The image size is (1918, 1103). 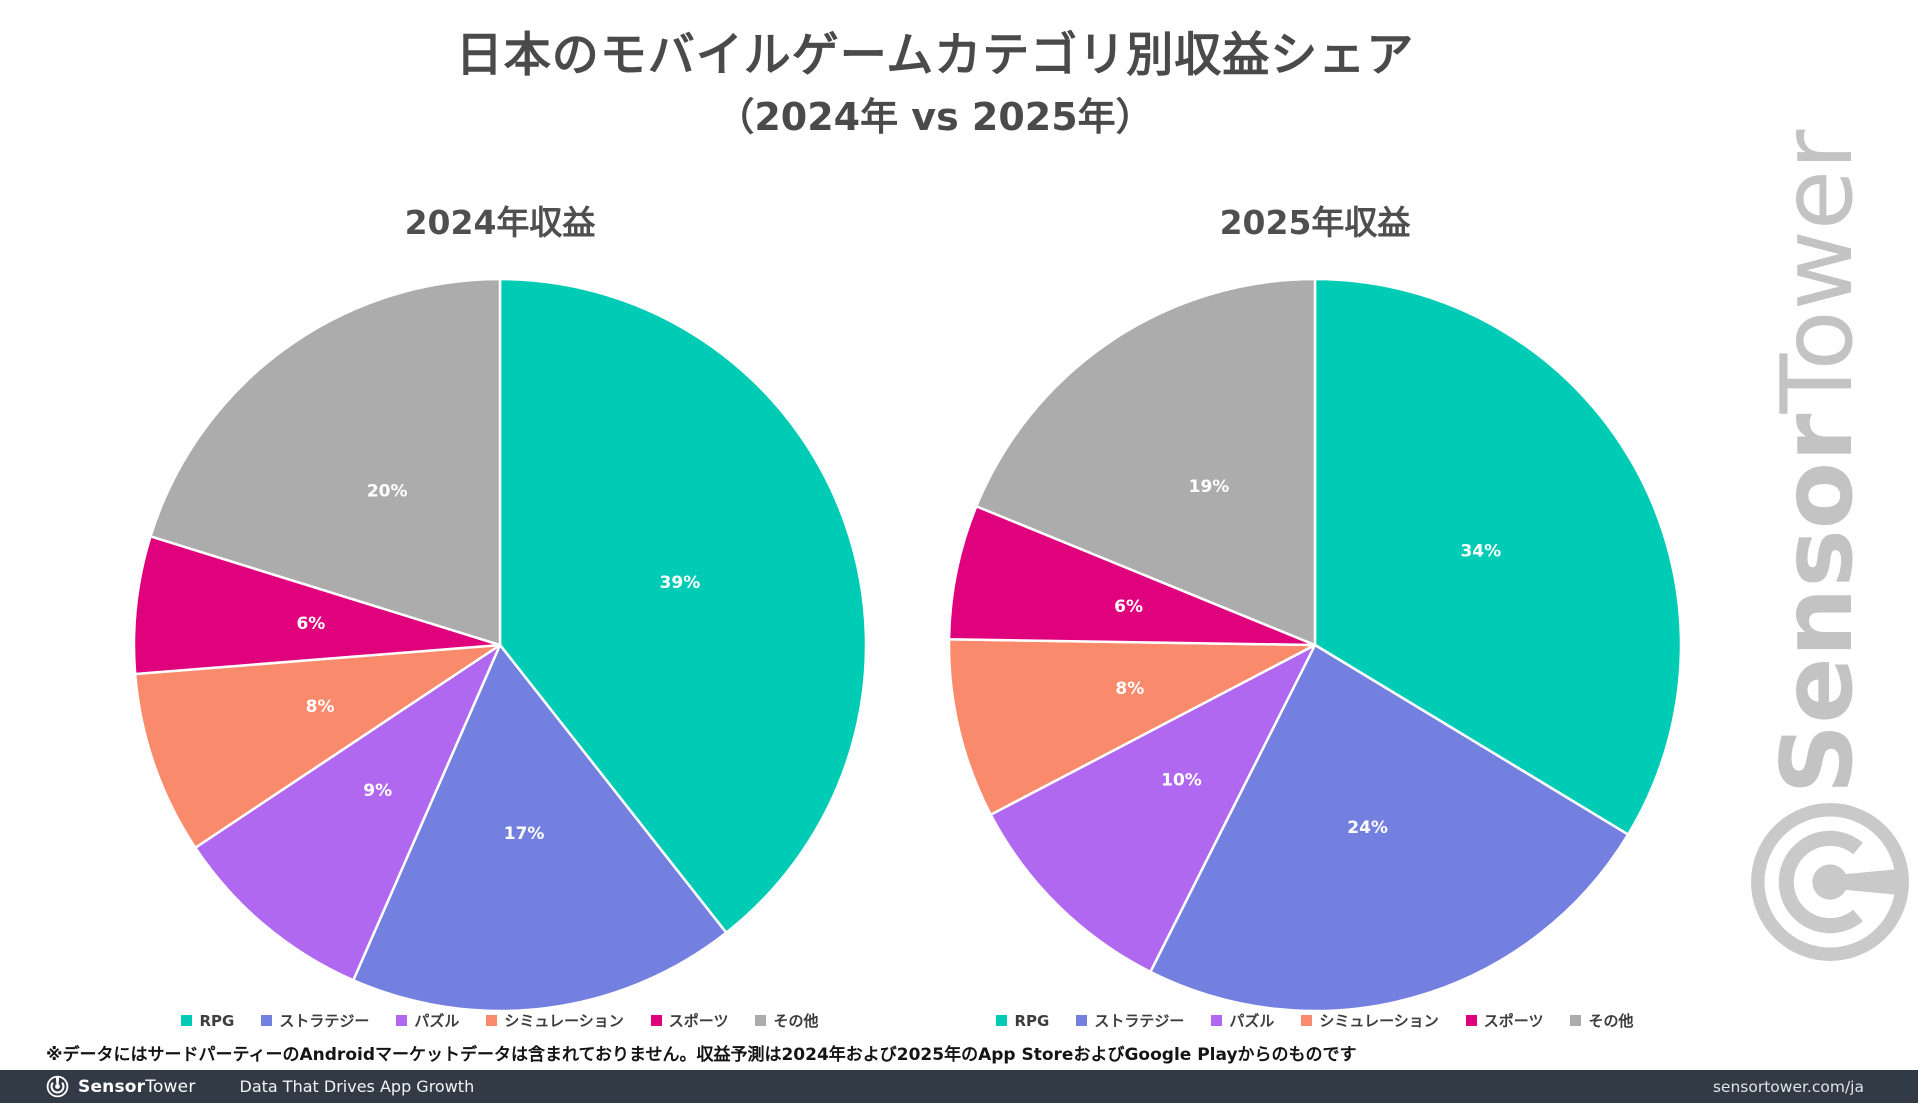 What do you see at coordinates (935, 55) in the screenshot?
I see `page-title: 日本のモバイルゲームカテゴリ別収益シェア` at bounding box center [935, 55].